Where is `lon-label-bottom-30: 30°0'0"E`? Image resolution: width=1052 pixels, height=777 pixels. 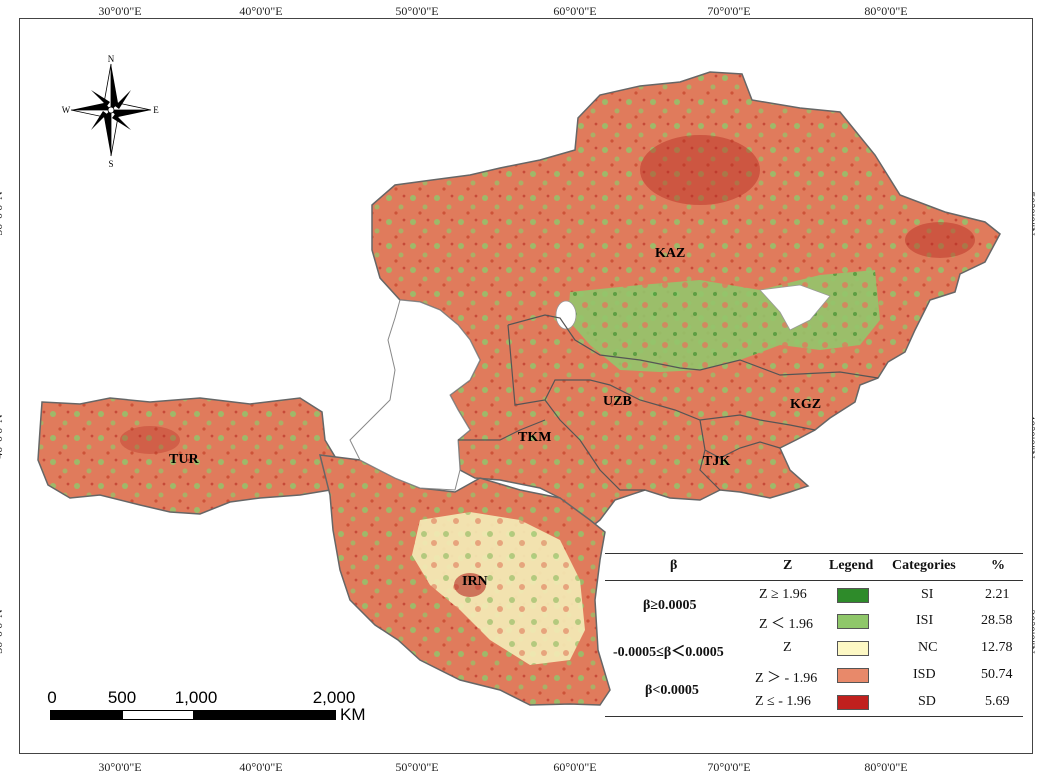 lon-label-bottom-30: 30°0'0"E is located at coordinates (120, 767).